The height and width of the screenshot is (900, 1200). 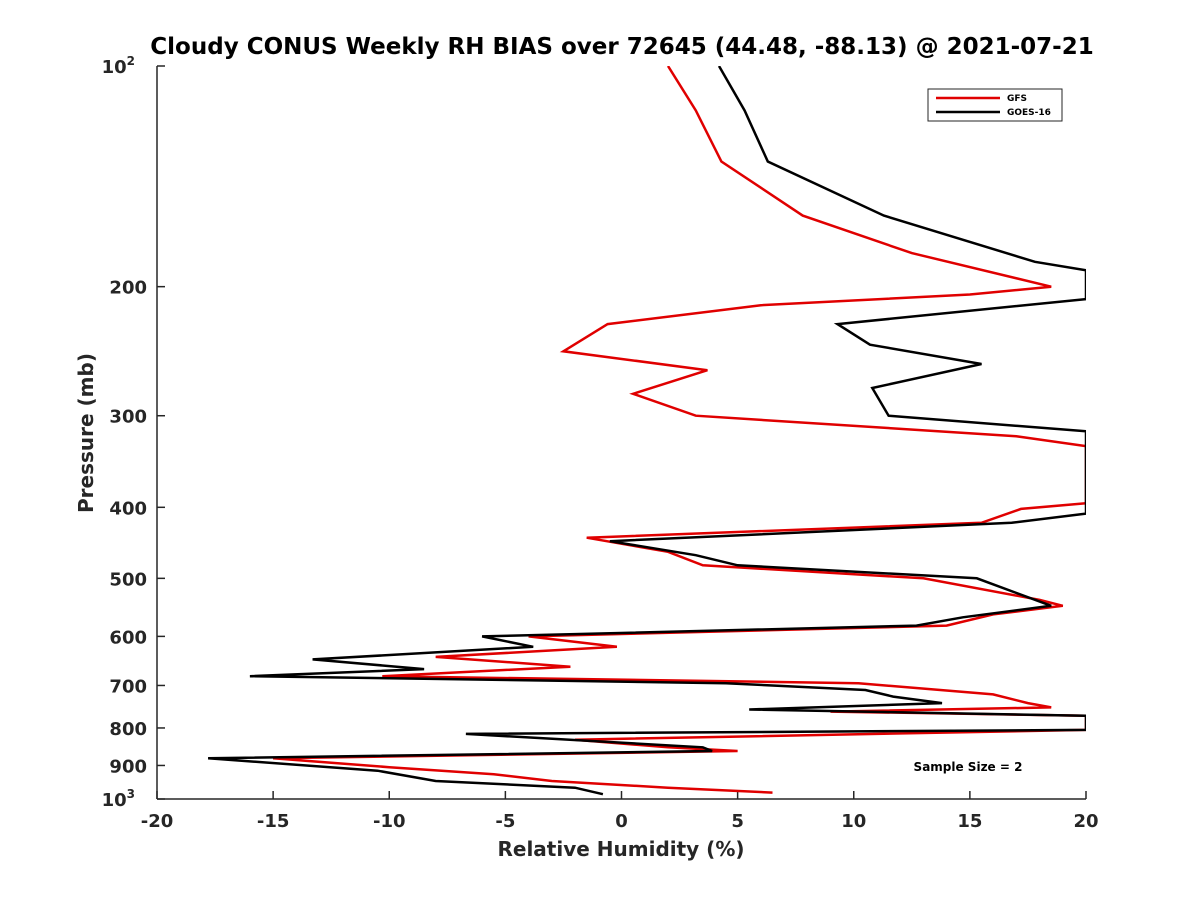 I want to click on x-tick-label: 20, so click(x=1085, y=821).